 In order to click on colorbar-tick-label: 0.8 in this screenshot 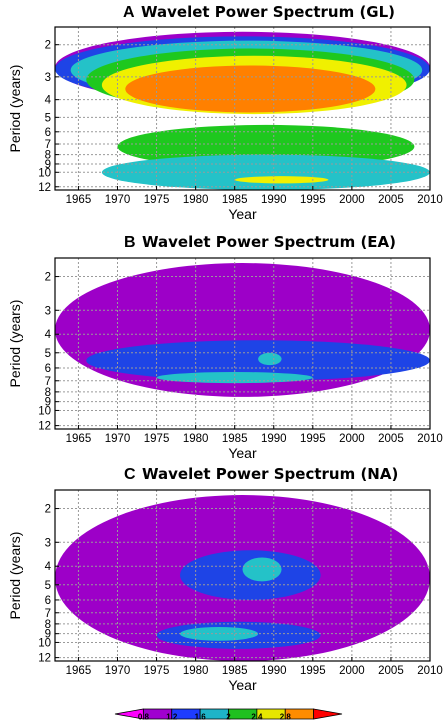, I will do `click(144, 717)`.